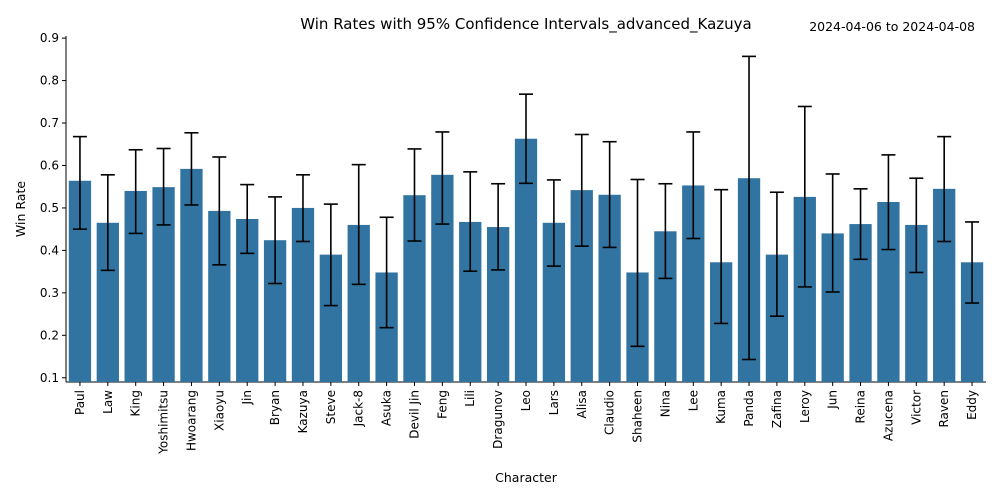  I want to click on x-tick-label: Leroy, so click(805, 406).